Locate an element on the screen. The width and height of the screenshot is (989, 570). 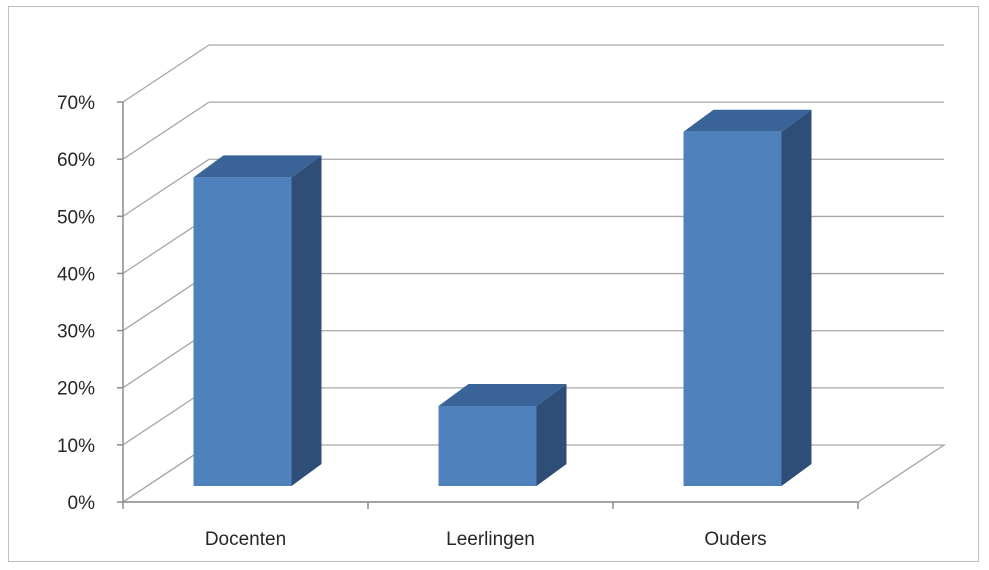
x-tick-label: Leerlingen is located at coordinates (490, 539).